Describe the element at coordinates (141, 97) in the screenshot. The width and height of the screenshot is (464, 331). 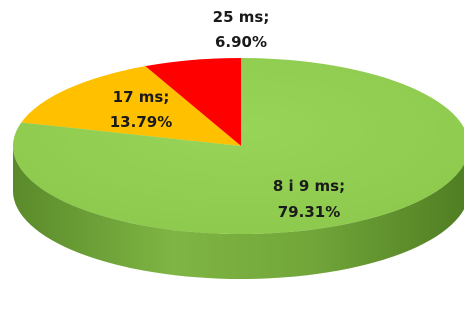
I see `slice-label-17ms-category: 17 ms;` at that location.